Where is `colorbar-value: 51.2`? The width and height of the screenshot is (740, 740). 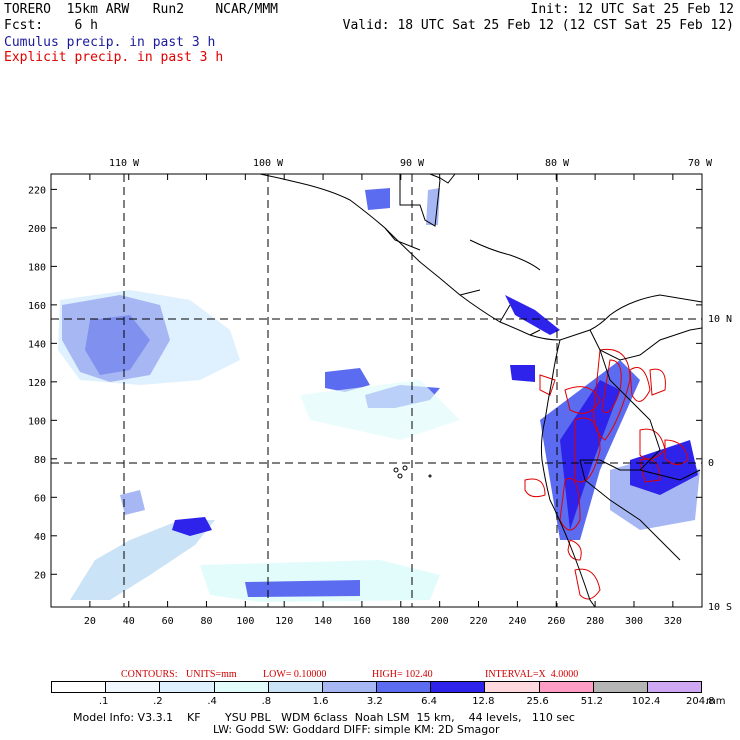 colorbar-value: 51.2 is located at coordinates (591, 701).